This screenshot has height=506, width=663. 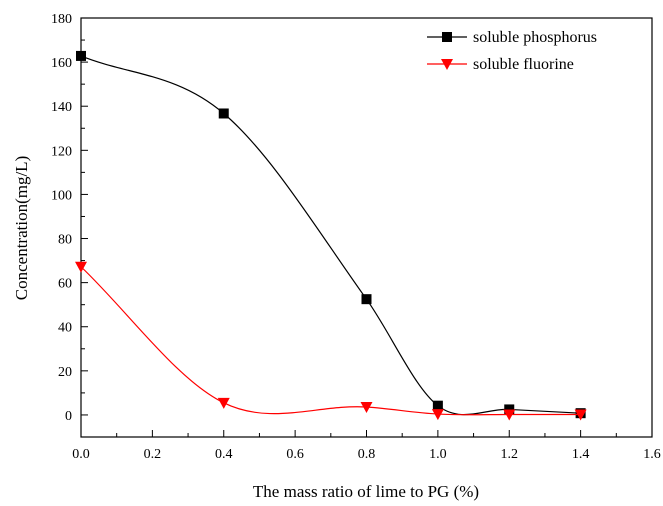 What do you see at coordinates (523, 64) in the screenshot?
I see `legend-label: soluble fluorine` at bounding box center [523, 64].